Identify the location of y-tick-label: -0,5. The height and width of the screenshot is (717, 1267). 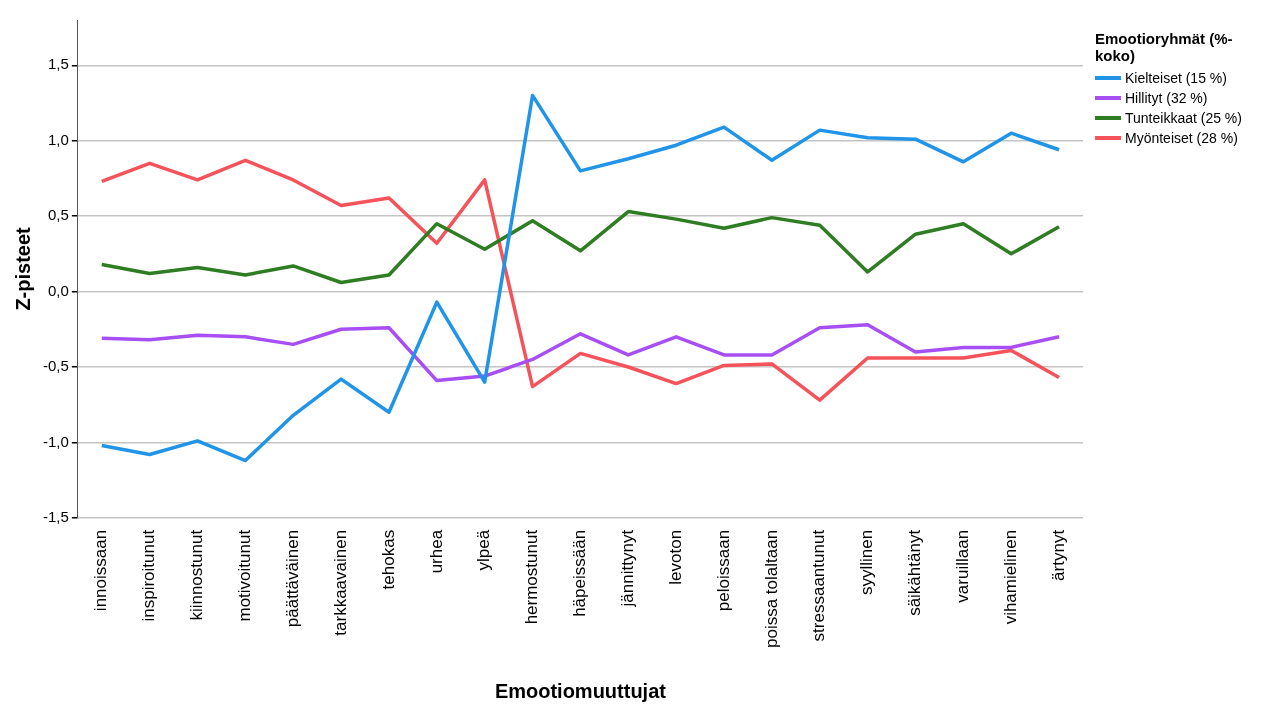
(55, 366).